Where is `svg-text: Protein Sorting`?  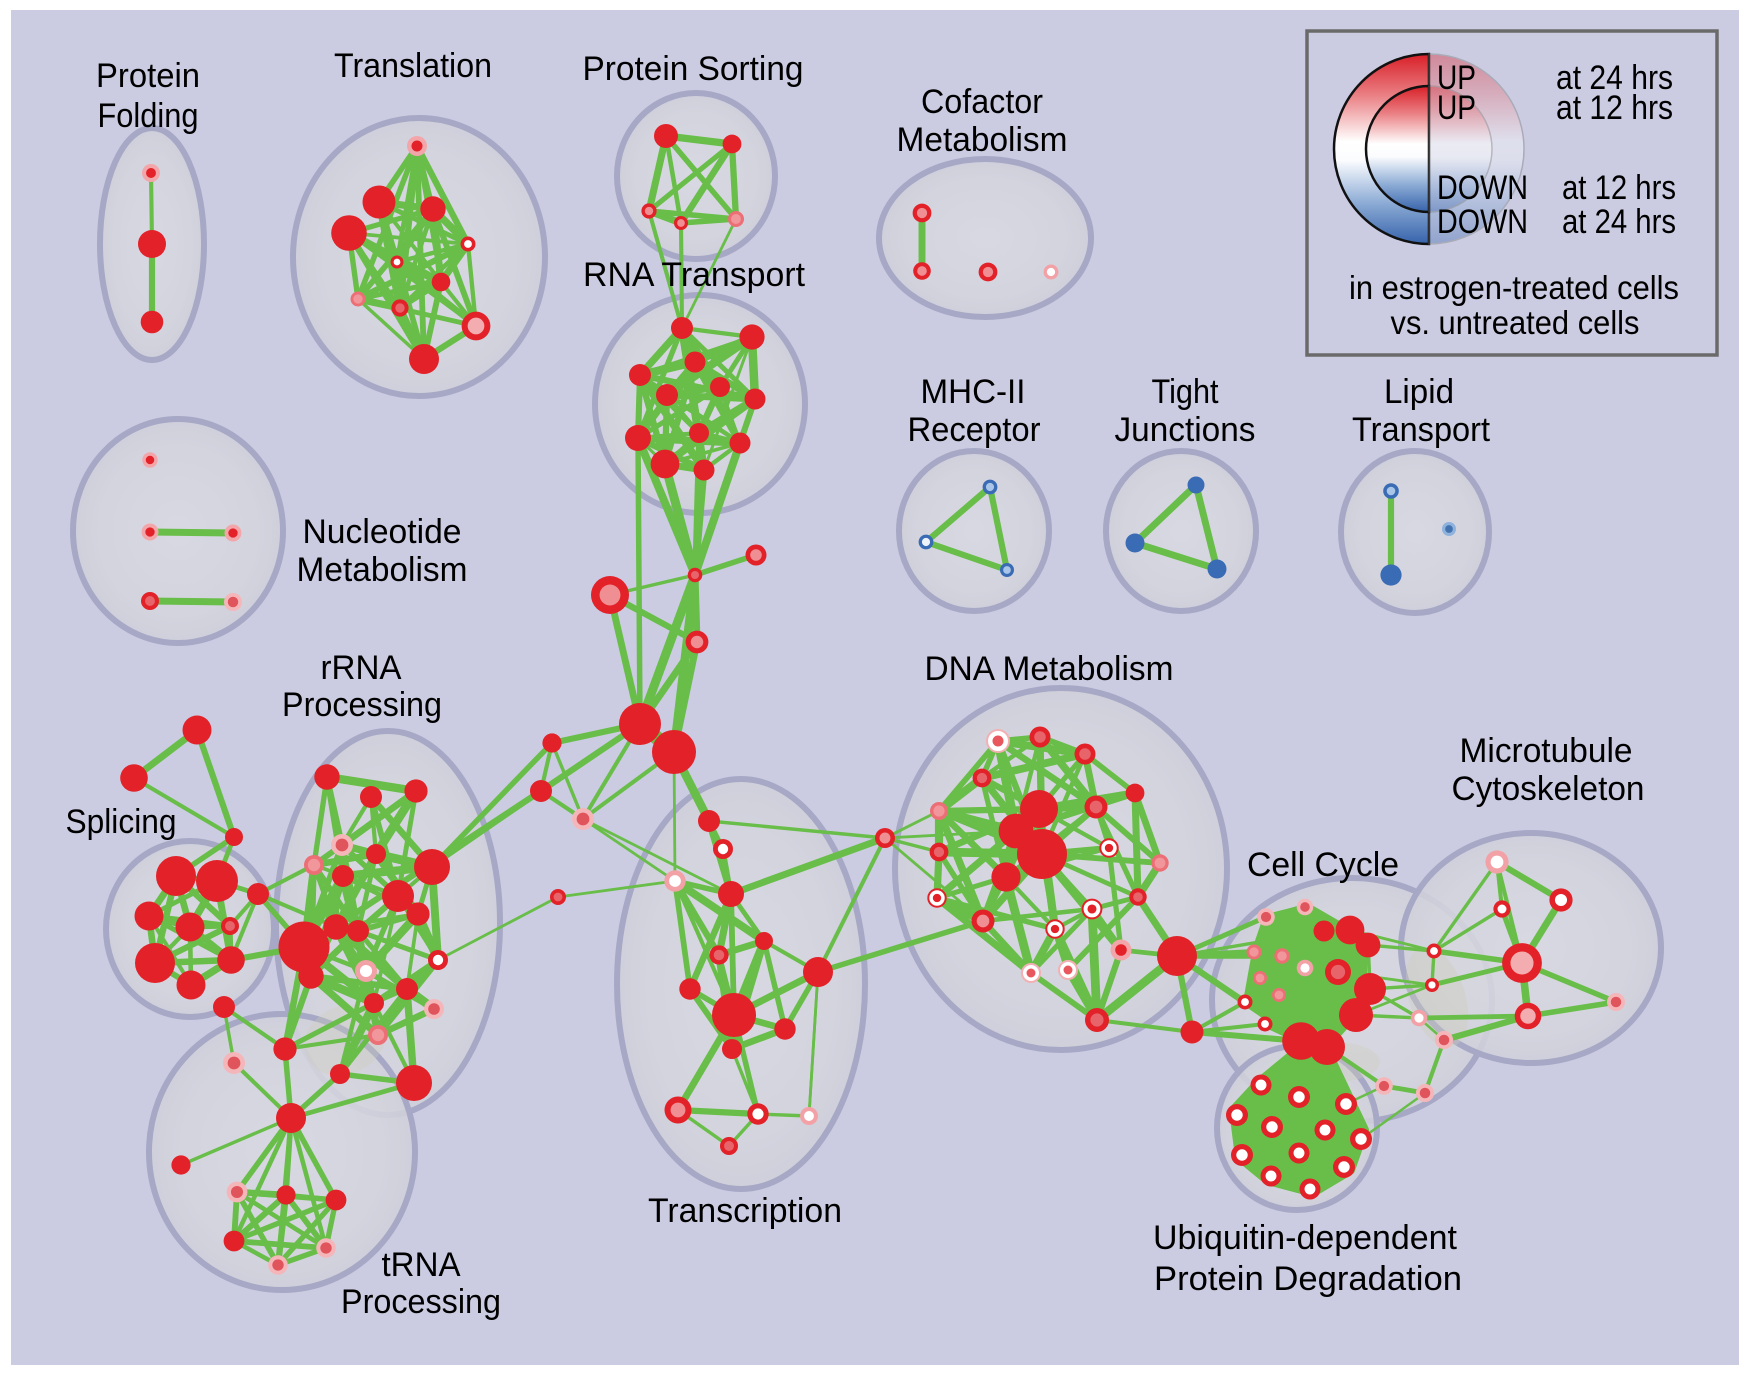
svg-text: Protein Sorting is located at coordinates (693, 69).